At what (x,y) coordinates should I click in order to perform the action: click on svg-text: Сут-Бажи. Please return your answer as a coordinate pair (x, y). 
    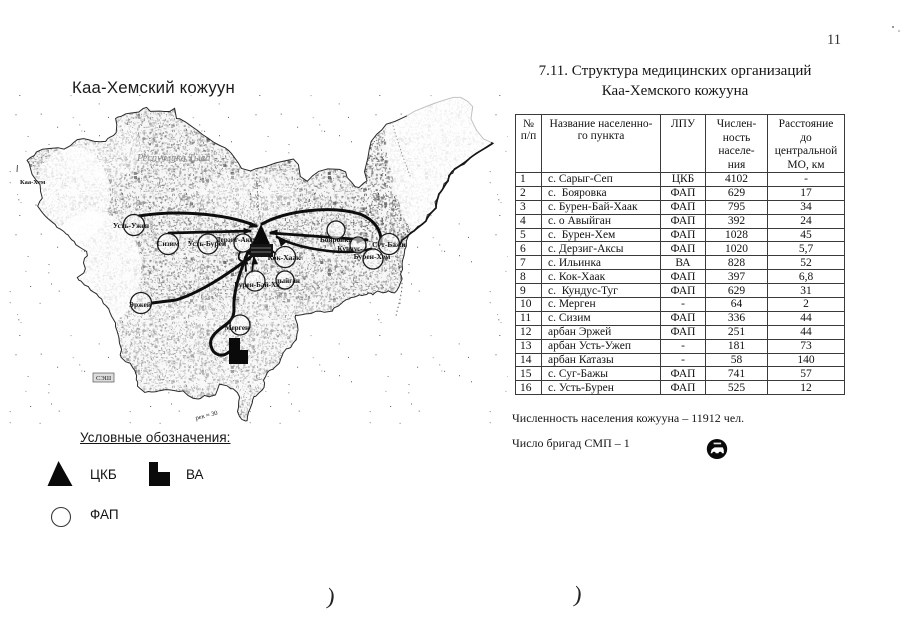
    Looking at the image, I should click on (389, 244).